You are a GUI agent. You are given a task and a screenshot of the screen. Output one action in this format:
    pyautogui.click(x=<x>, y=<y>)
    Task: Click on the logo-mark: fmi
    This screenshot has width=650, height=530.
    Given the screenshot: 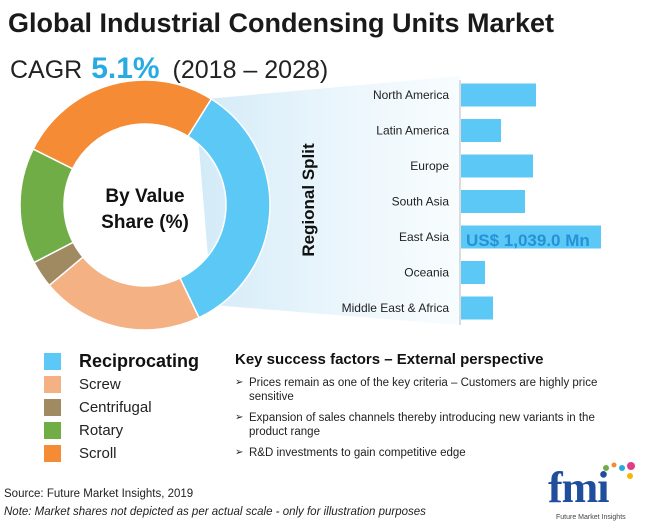 What is the action you would take?
    pyautogui.click(x=579, y=487)
    